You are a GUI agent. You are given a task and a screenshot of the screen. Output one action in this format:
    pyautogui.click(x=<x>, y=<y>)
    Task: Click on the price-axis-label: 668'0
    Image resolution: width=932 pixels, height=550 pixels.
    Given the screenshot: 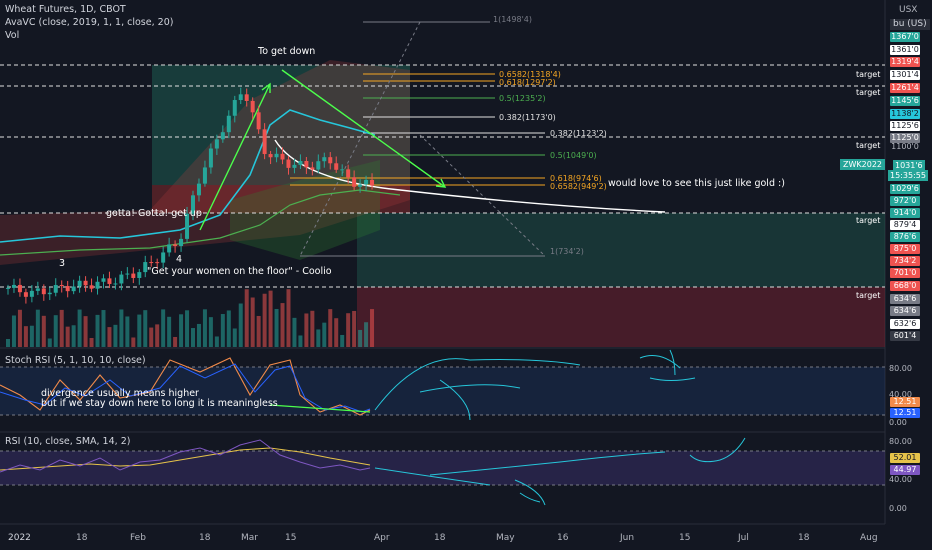 What is the action you would take?
    pyautogui.click(x=905, y=286)
    